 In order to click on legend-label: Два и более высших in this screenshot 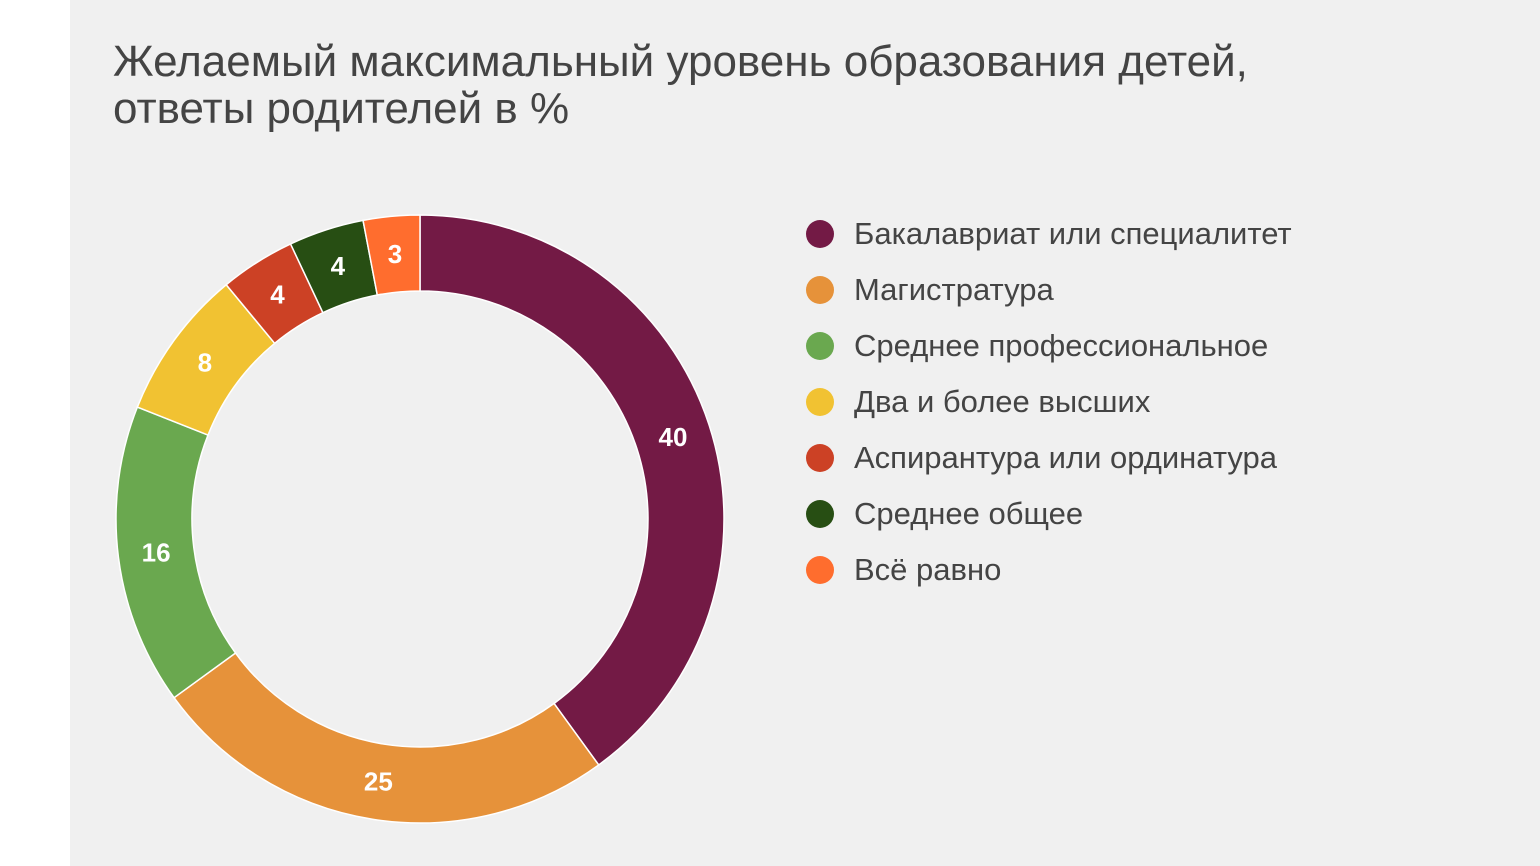, I will do `click(1002, 401)`.